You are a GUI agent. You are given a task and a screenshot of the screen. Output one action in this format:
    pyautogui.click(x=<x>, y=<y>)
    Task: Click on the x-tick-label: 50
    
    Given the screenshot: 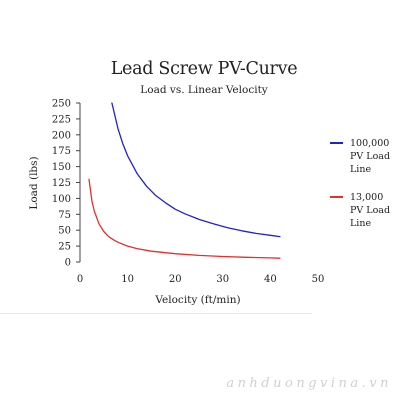 What is the action you would take?
    pyautogui.click(x=318, y=279)
    